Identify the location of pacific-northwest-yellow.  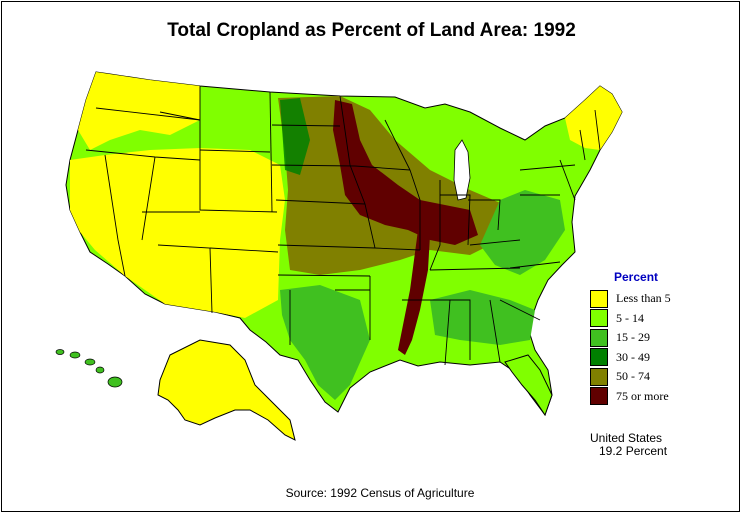
(139, 111).